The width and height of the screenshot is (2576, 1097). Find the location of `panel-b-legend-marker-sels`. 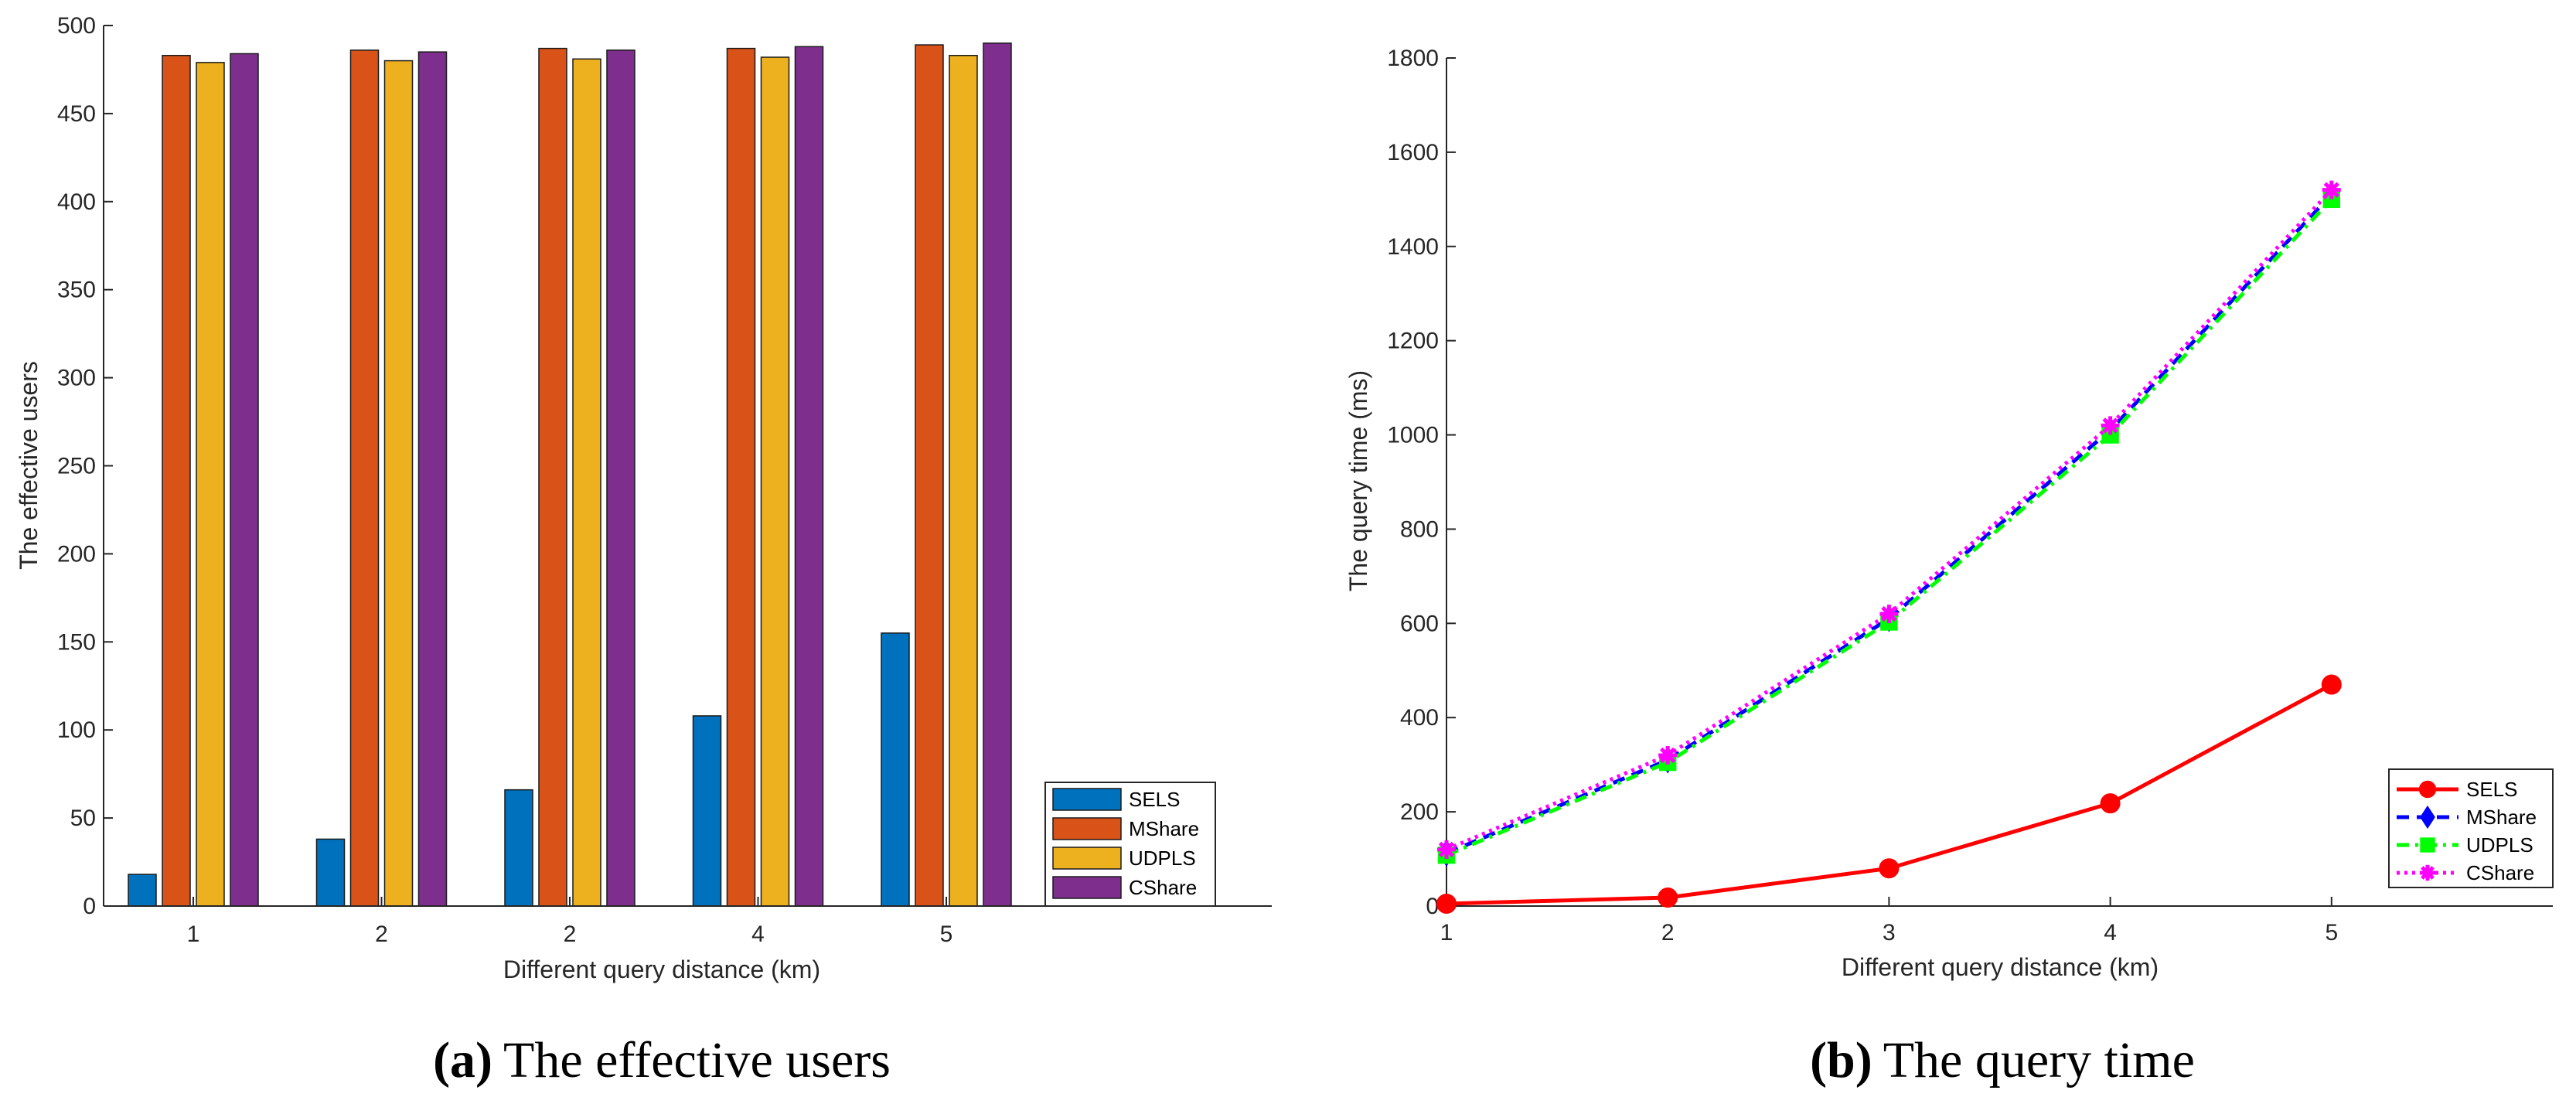

panel-b-legend-marker-sels is located at coordinates (2427, 790).